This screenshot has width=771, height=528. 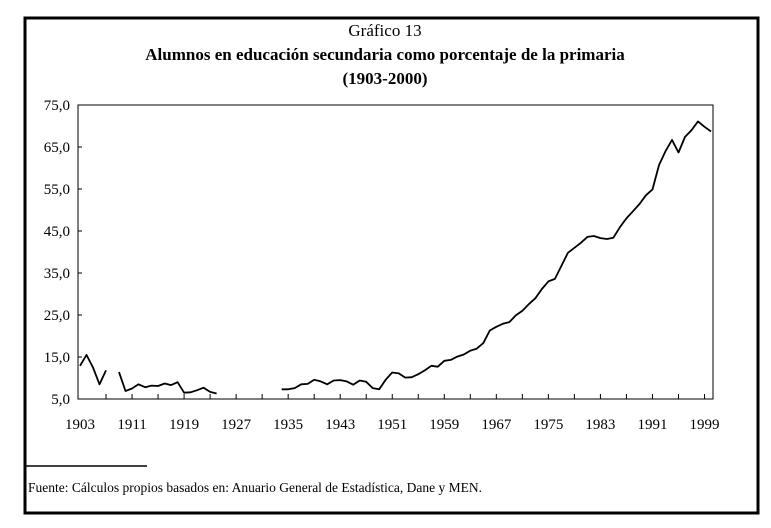 What do you see at coordinates (444, 425) in the screenshot?
I see `x-tick-label: 1959` at bounding box center [444, 425].